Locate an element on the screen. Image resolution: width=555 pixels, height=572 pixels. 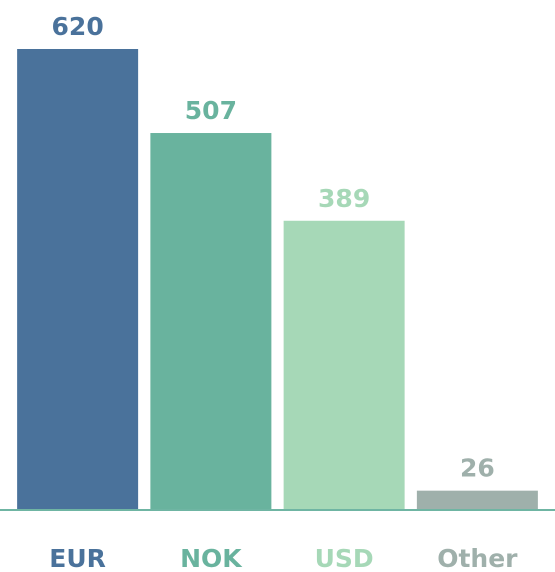
category-label: USD is located at coordinates (344, 558).